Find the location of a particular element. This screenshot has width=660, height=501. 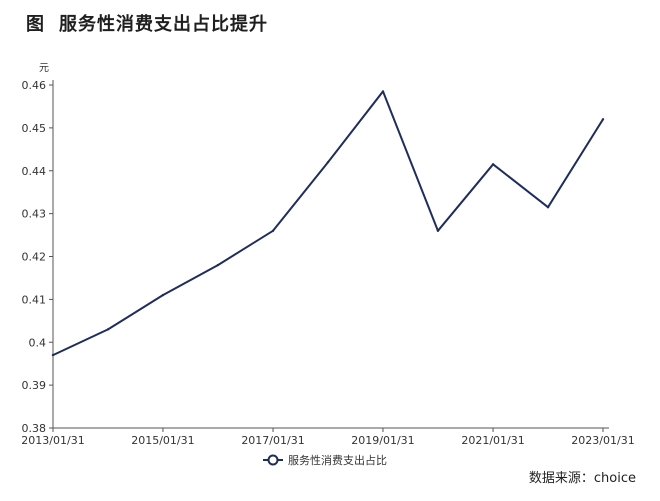

y-tick-label: 0.43 is located at coordinates (34, 214).